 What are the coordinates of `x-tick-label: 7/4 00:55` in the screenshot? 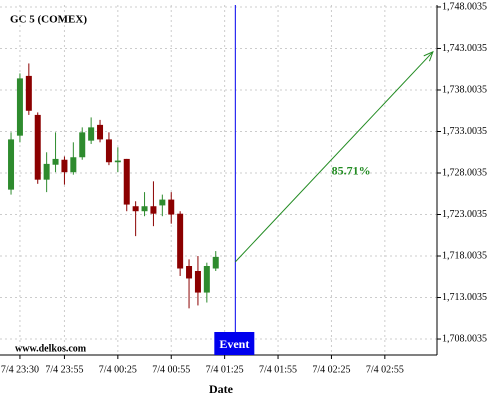 It's located at (171, 369).